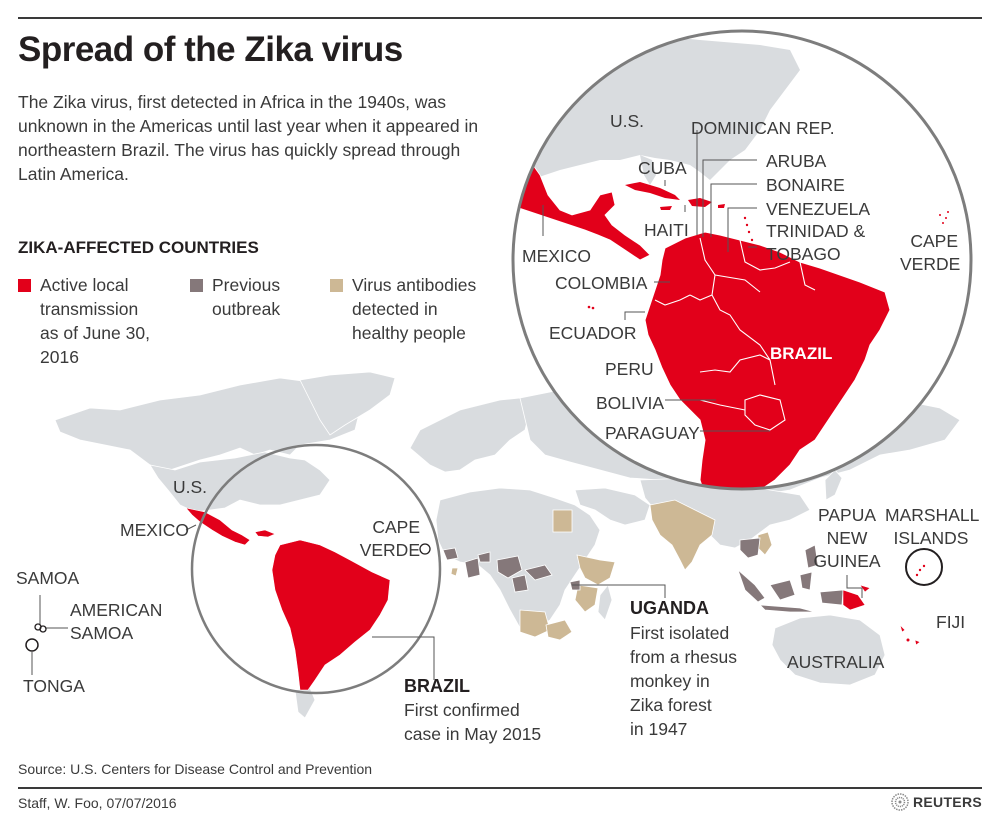  Describe the element at coordinates (48, 578) in the screenshot. I see `world-label-samoa: SAMOA` at that location.